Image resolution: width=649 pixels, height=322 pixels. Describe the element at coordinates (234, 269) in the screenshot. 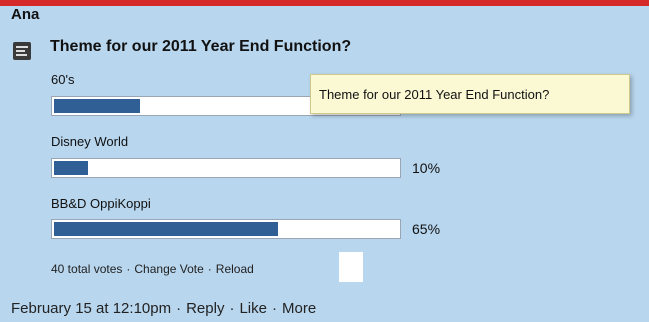

I see `reload-link: Reload` at that location.